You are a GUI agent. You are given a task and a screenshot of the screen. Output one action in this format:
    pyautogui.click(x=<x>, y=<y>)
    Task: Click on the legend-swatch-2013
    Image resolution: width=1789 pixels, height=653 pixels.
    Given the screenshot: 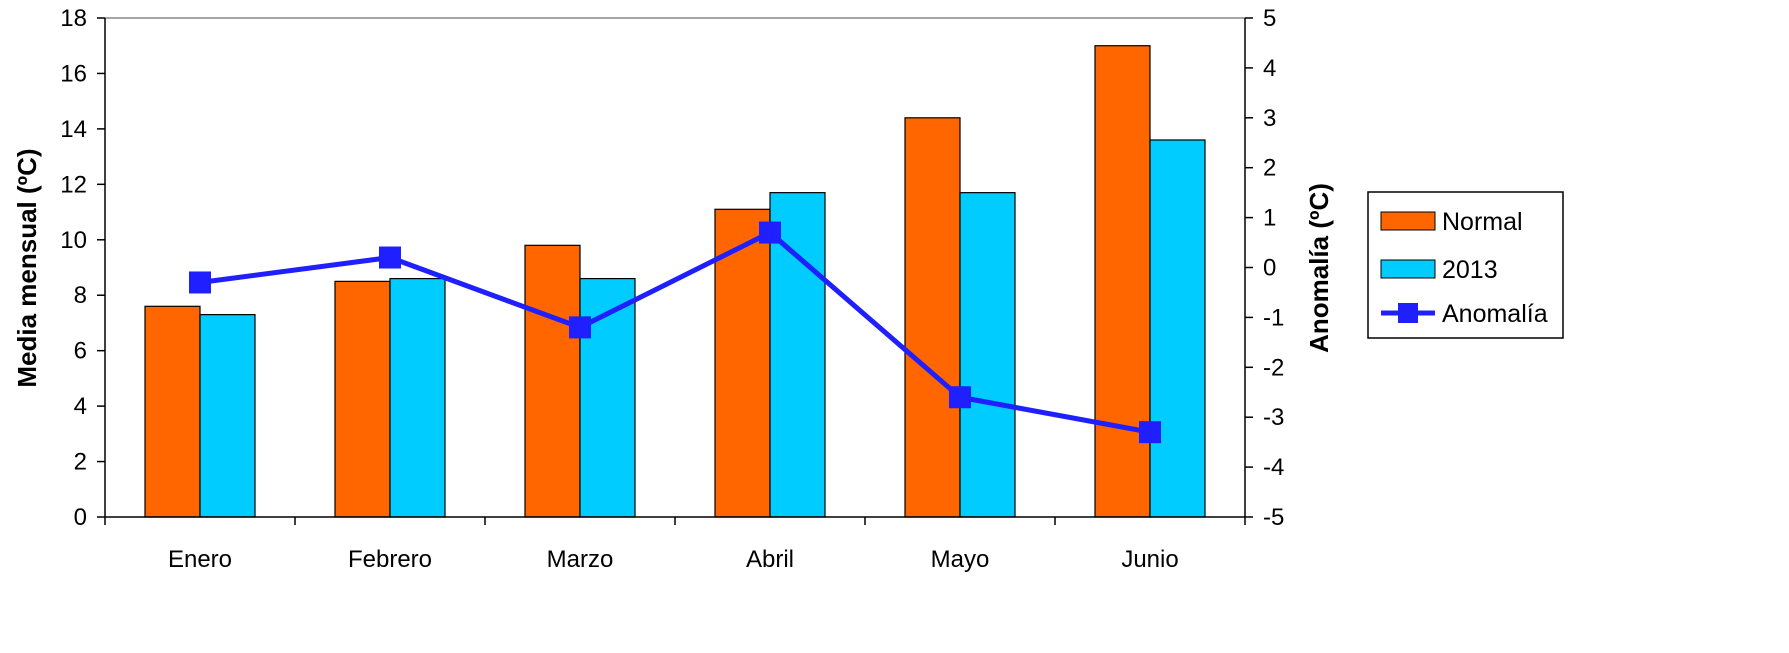 What is the action you would take?
    pyautogui.click(x=1408, y=269)
    